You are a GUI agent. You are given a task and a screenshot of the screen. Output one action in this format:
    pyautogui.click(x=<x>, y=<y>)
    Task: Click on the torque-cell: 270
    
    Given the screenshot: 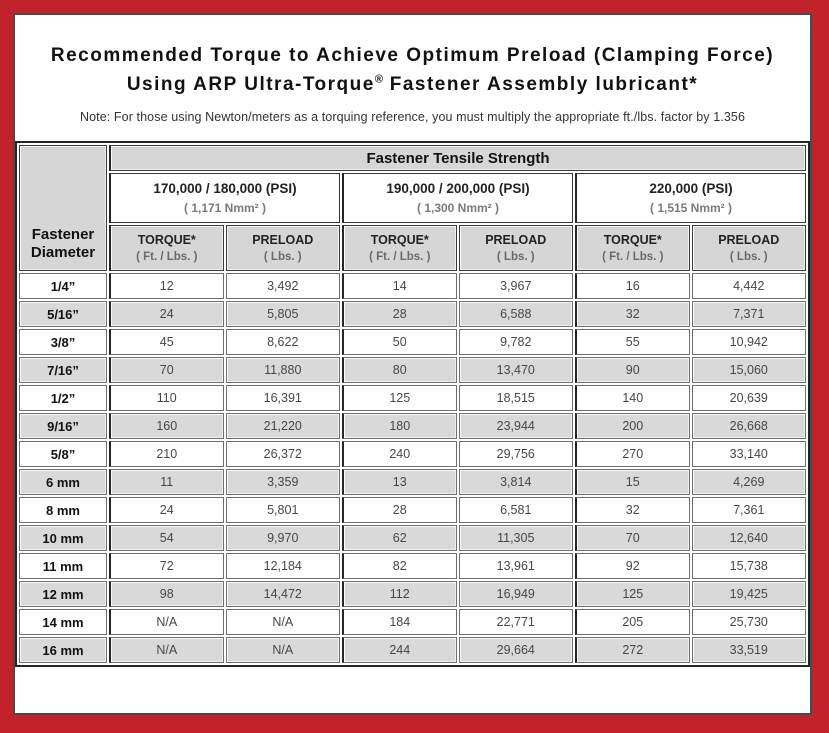 What is the action you would take?
    pyautogui.click(x=632, y=454)
    